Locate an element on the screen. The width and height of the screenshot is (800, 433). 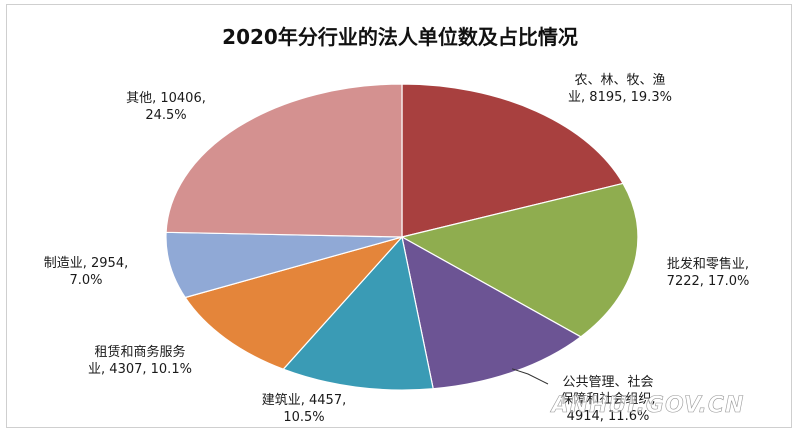
watermark: ANHUI.GOV.CN is located at coordinates (647, 405).